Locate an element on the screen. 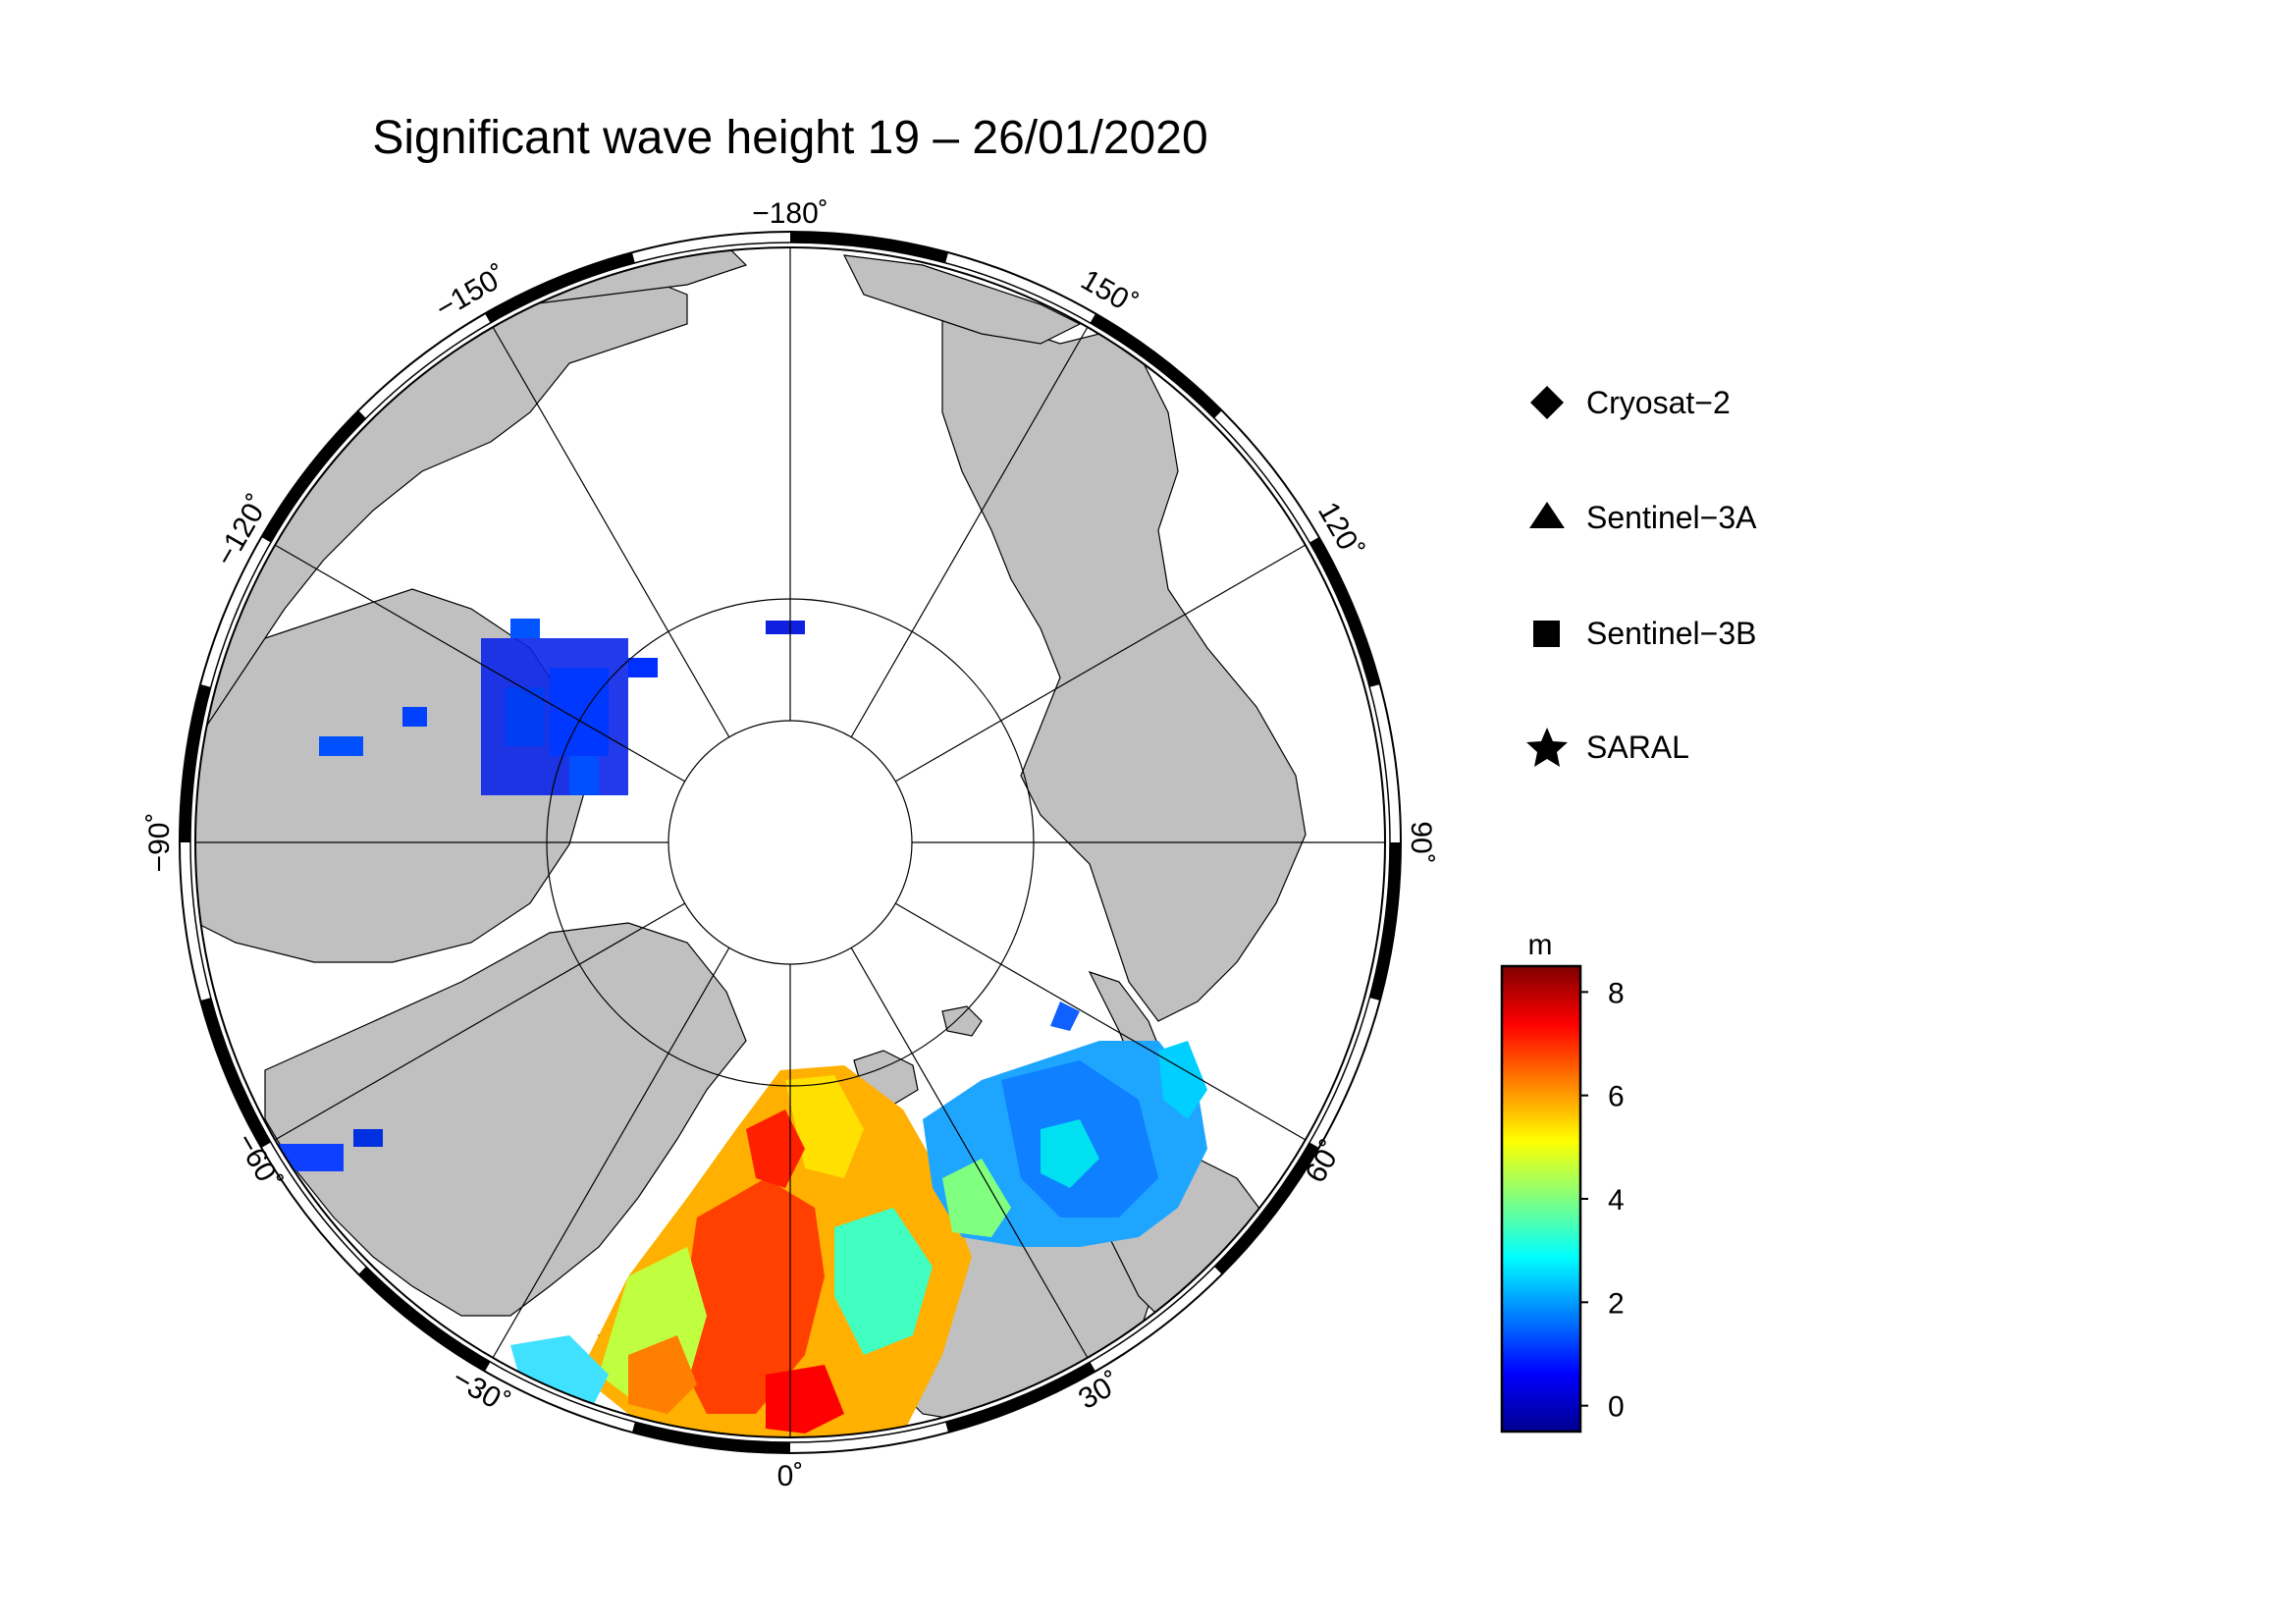  colorbar-tick-label: 4 is located at coordinates (1616, 1200).